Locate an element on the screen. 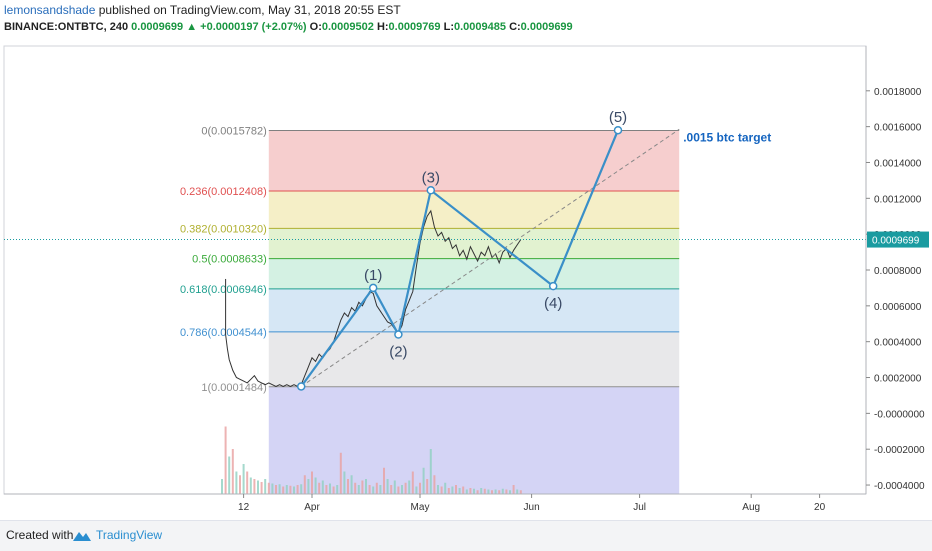 This screenshot has height=551, width=932. y-tick-label: -0.0004000 is located at coordinates (899, 486).